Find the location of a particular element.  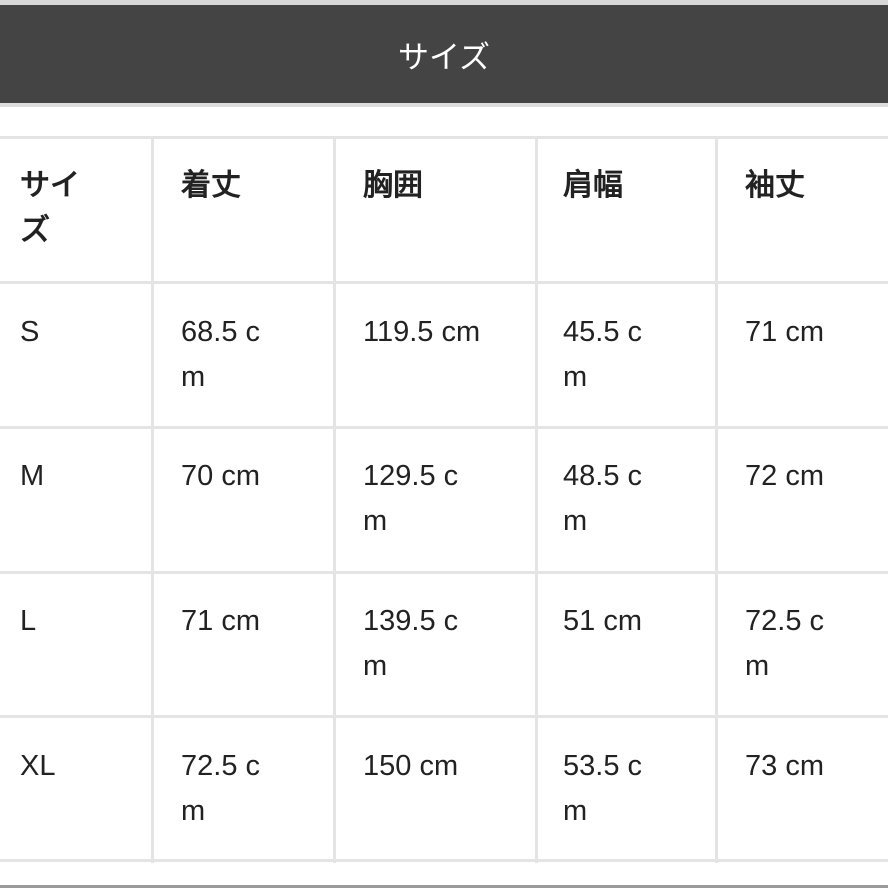

table-cell-size: XL is located at coordinates (38, 766).